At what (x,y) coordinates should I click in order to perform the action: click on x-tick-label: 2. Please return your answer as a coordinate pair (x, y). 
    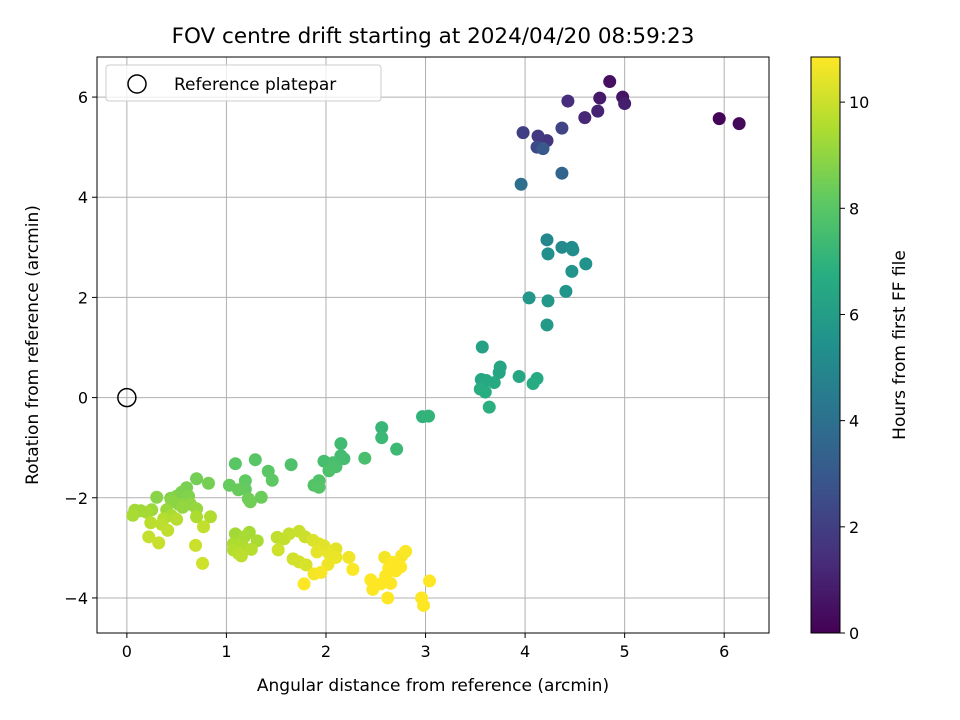
    Looking at the image, I should click on (326, 651).